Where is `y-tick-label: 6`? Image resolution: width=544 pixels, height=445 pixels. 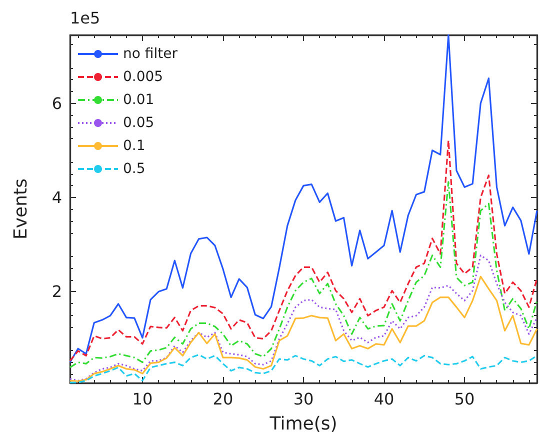 y-tick-label: 6 is located at coordinates (57, 103).